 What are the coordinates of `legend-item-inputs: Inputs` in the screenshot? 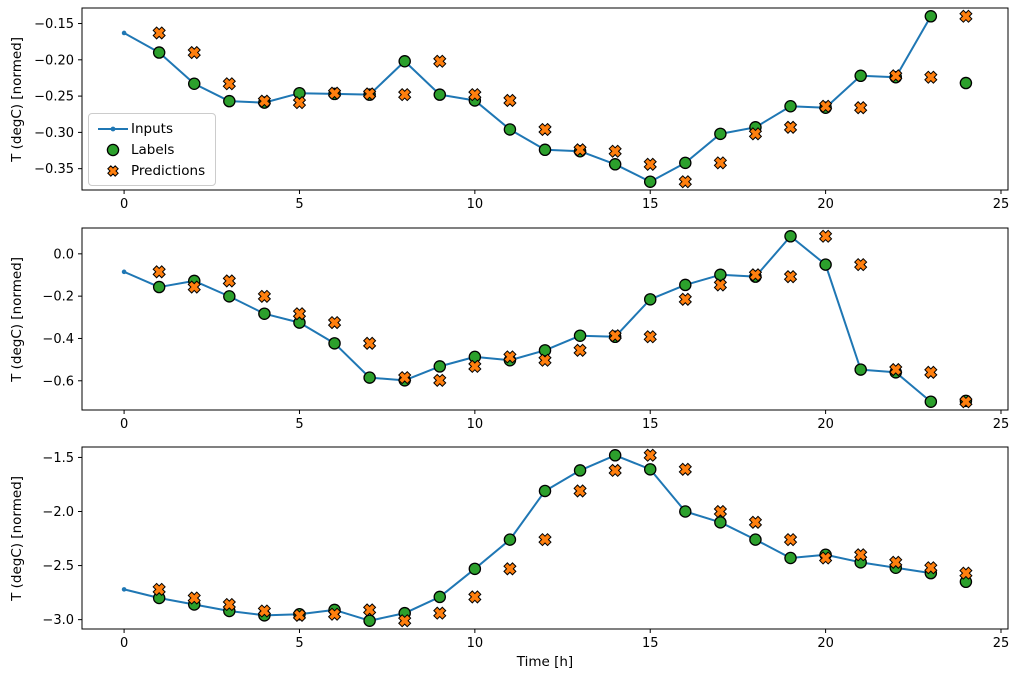 It's located at (152, 128).